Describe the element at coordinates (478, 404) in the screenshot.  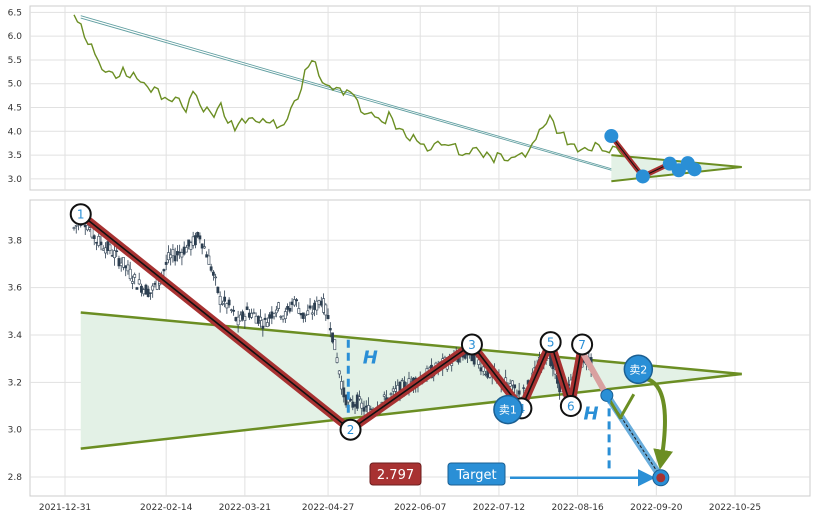
I see `height-marks: HH` at that location.